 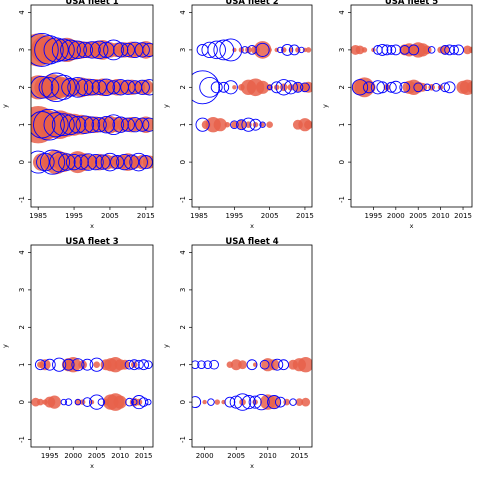 I want to click on panel-title: USA fleet 1, so click(x=91, y=3).